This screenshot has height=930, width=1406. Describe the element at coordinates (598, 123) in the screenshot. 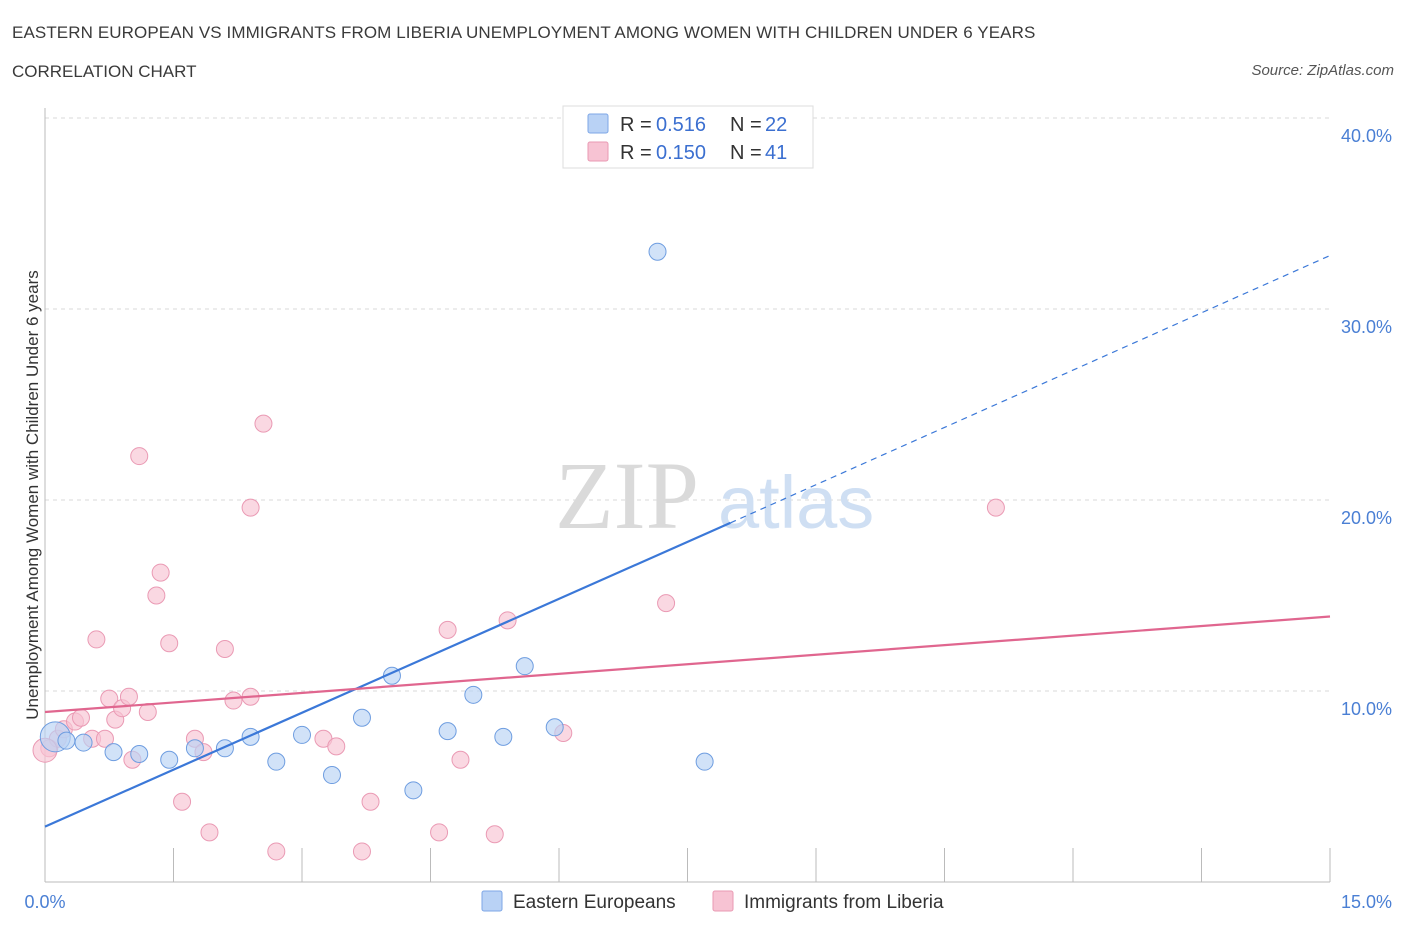

I see `legend-swatch-blue` at that location.